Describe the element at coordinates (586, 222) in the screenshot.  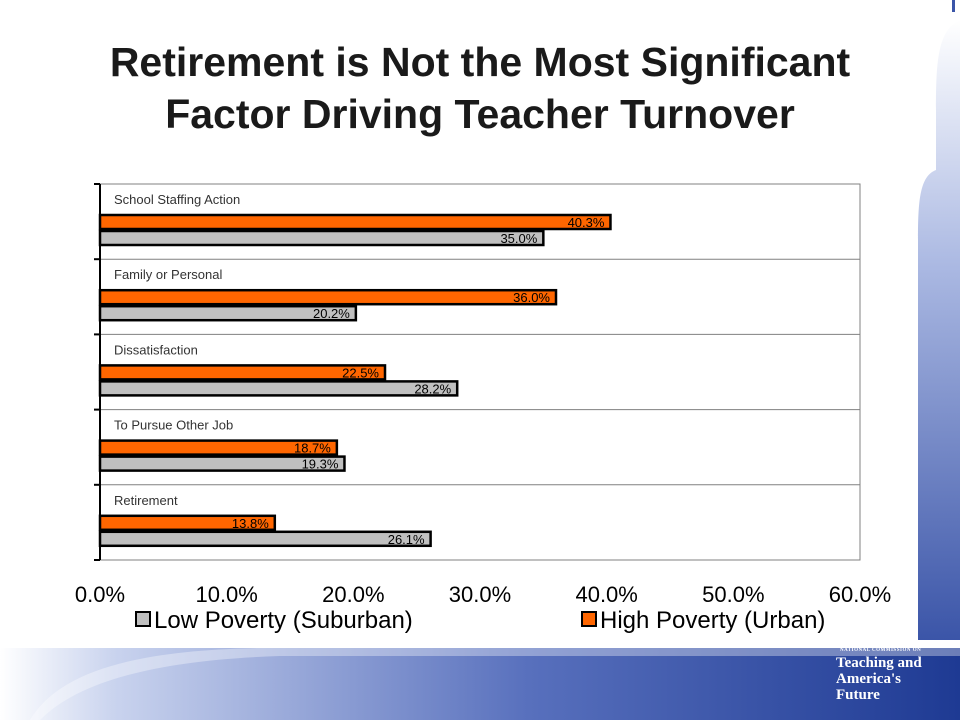
I see `bar-data-label: 40.3%` at that location.